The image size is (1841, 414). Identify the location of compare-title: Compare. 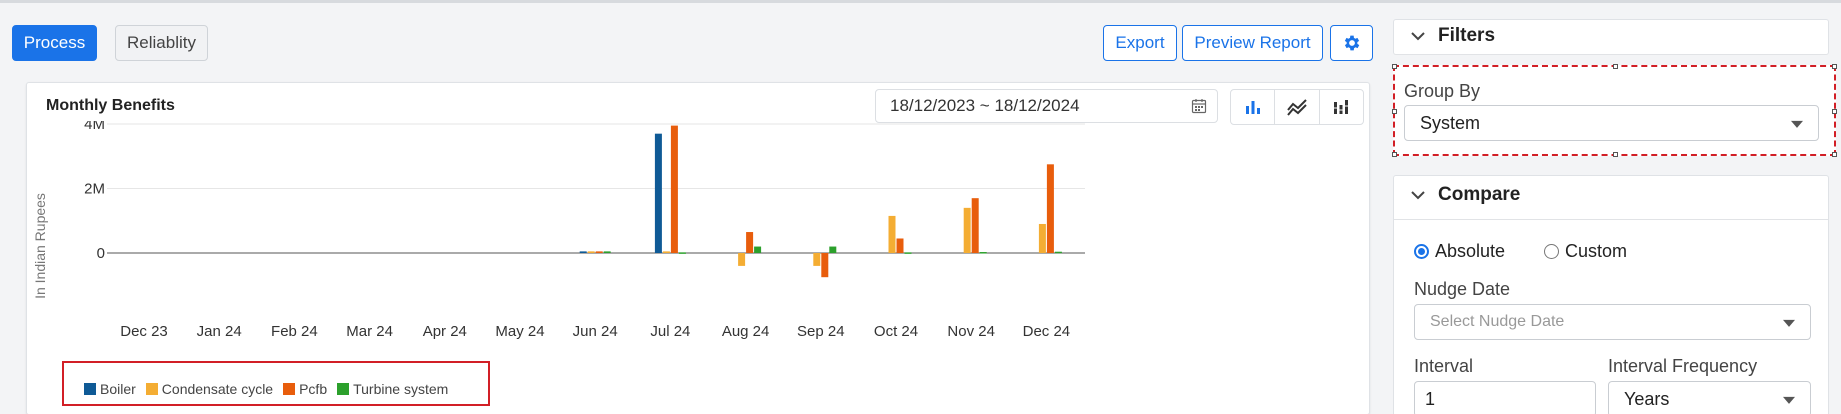
(1479, 194).